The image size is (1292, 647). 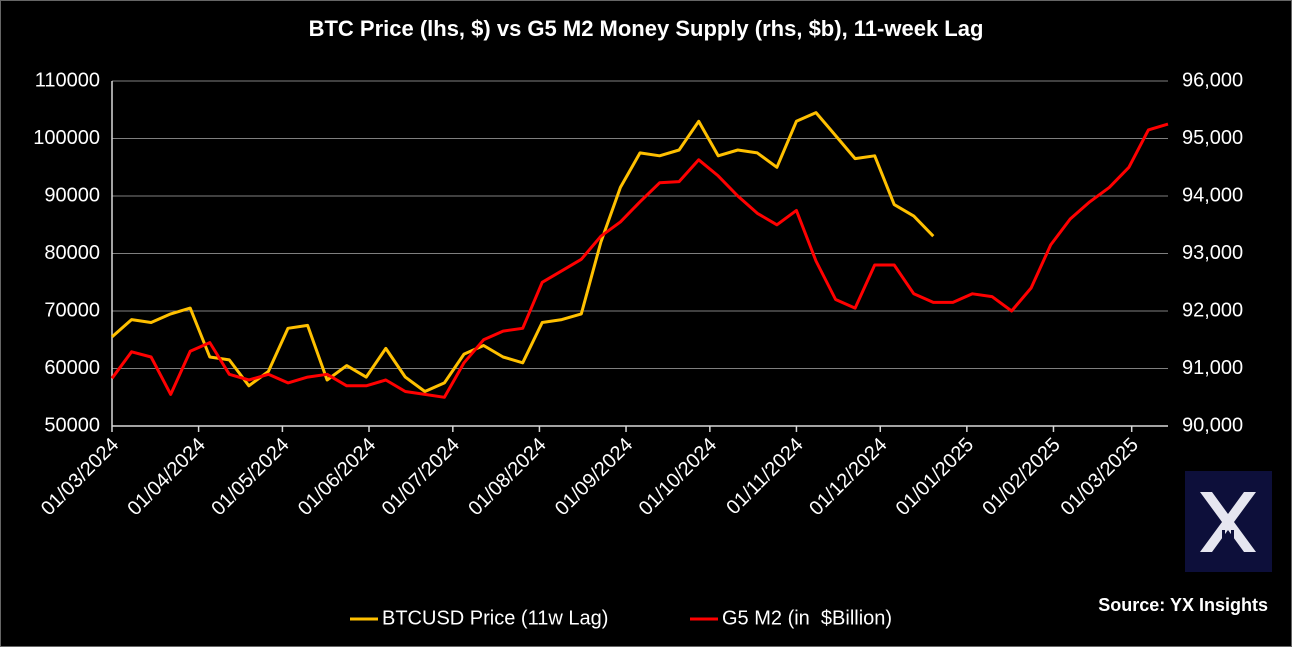 What do you see at coordinates (72, 368) in the screenshot?
I see `y-tick-label: 60000` at bounding box center [72, 368].